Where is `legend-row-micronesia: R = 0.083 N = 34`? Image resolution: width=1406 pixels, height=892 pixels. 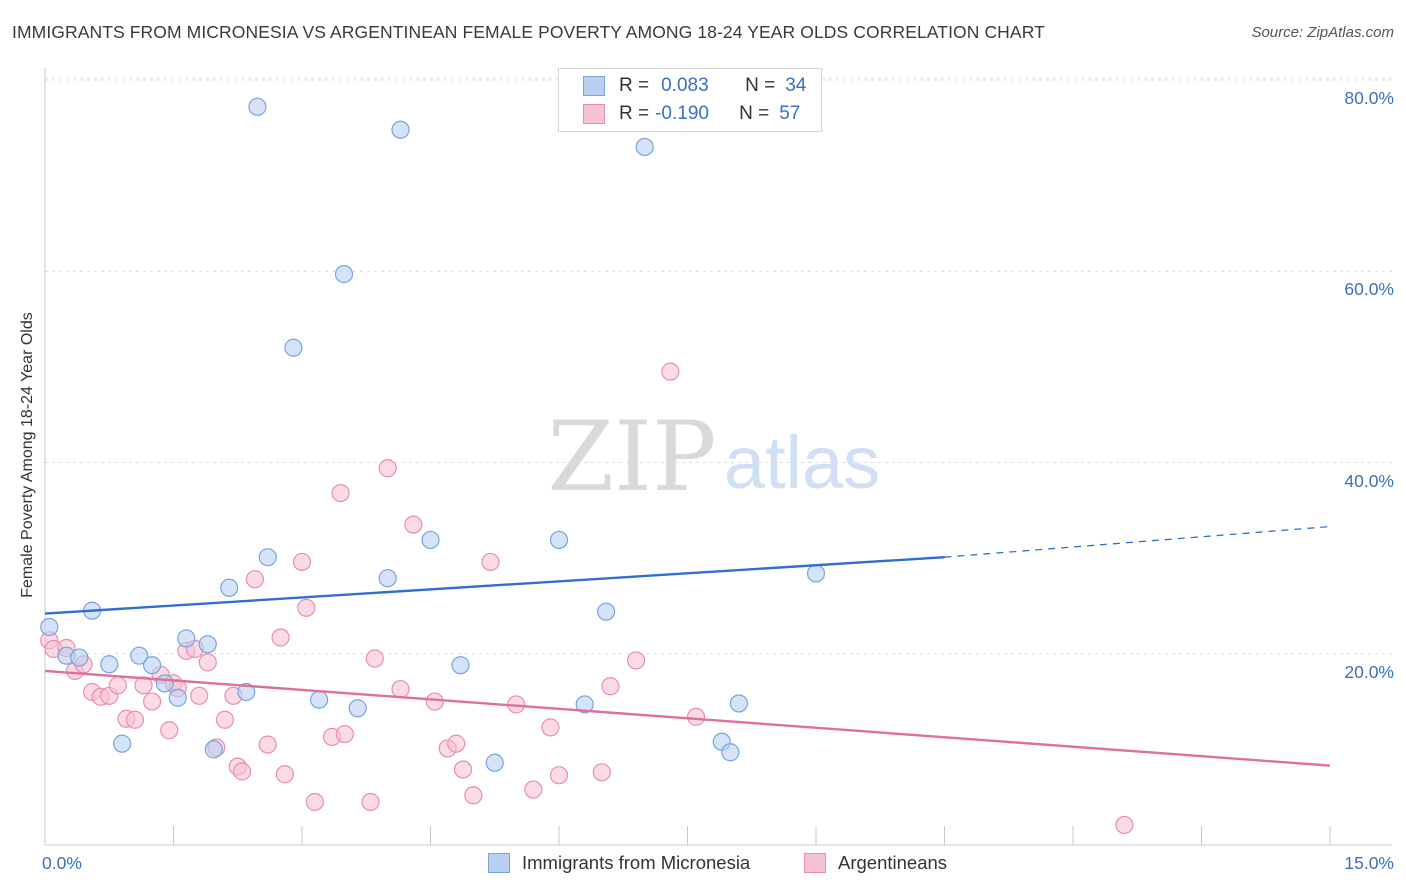 legend-row-micronesia: R = 0.083 N = 34 is located at coordinates (694, 86).